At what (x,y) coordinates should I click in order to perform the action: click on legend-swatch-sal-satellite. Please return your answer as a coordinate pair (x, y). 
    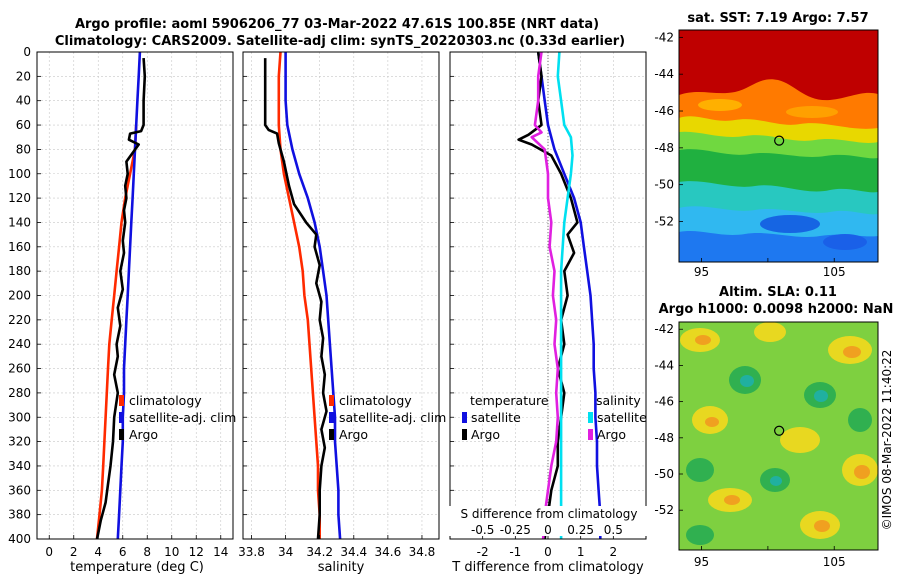
    Looking at the image, I should click on (590, 417).